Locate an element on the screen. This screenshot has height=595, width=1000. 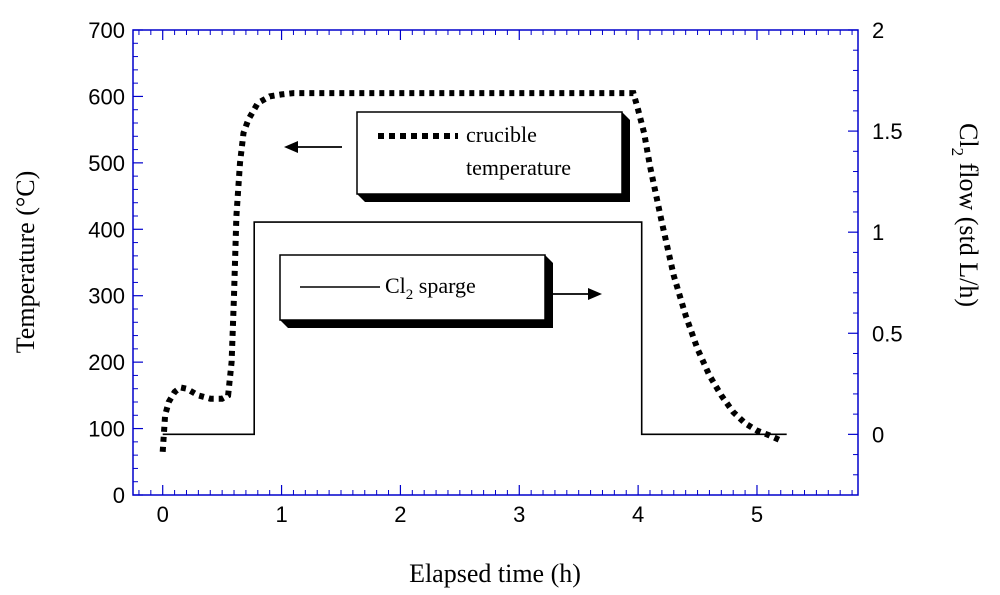
y-axis-title: Temperature (°C) is located at coordinates (25, 262).